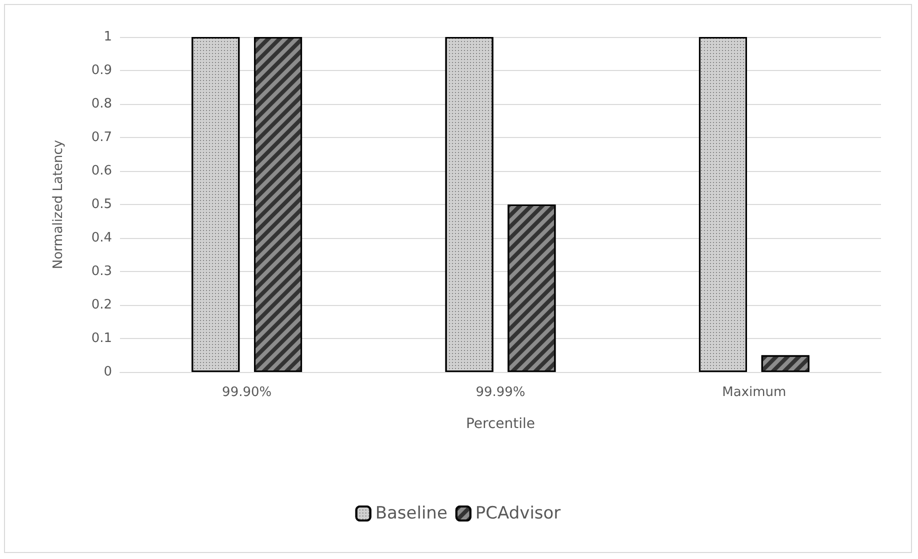 This screenshot has height=559, width=918. What do you see at coordinates (101, 238) in the screenshot?
I see `y-tick-label: 0.4` at bounding box center [101, 238].